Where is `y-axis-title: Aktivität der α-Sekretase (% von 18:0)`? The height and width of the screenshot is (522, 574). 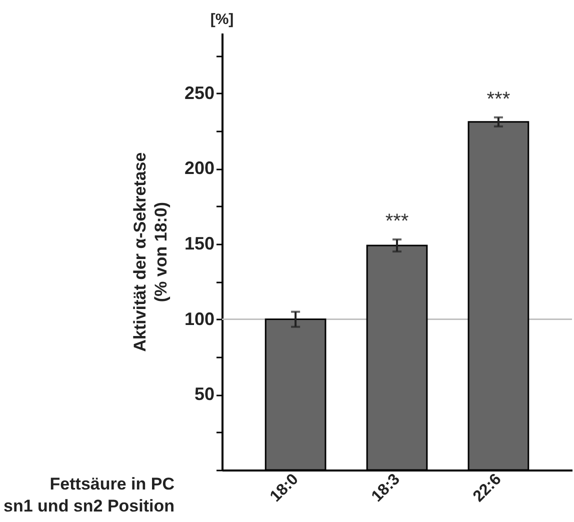
y-axis-title: Aktivität der α-Sekretase (% von 18:0) is located at coordinates (150, 252).